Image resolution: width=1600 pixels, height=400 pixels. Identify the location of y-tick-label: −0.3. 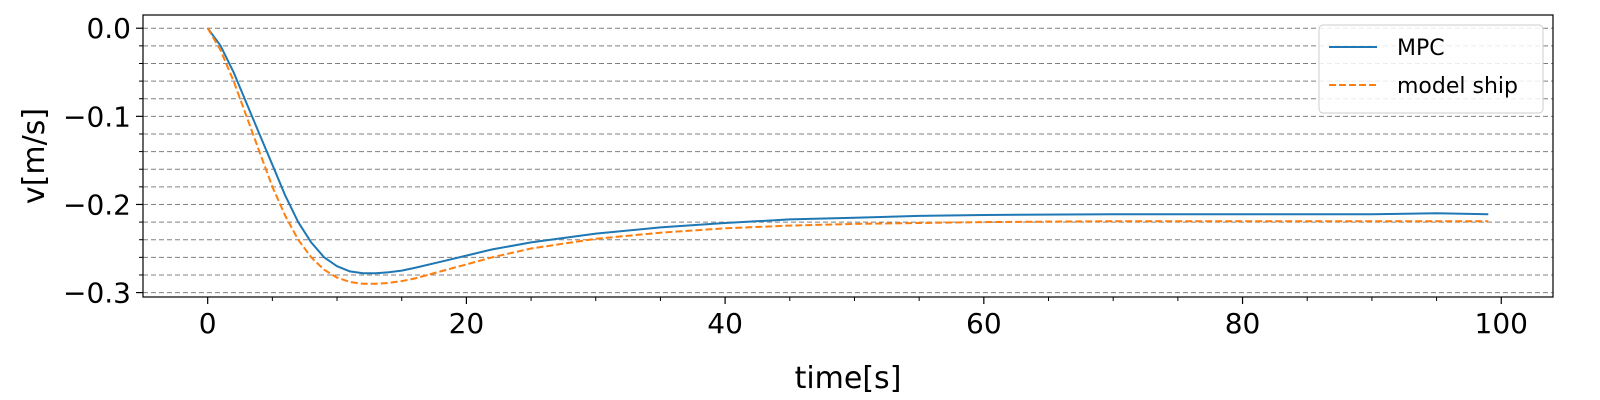
(97, 293).